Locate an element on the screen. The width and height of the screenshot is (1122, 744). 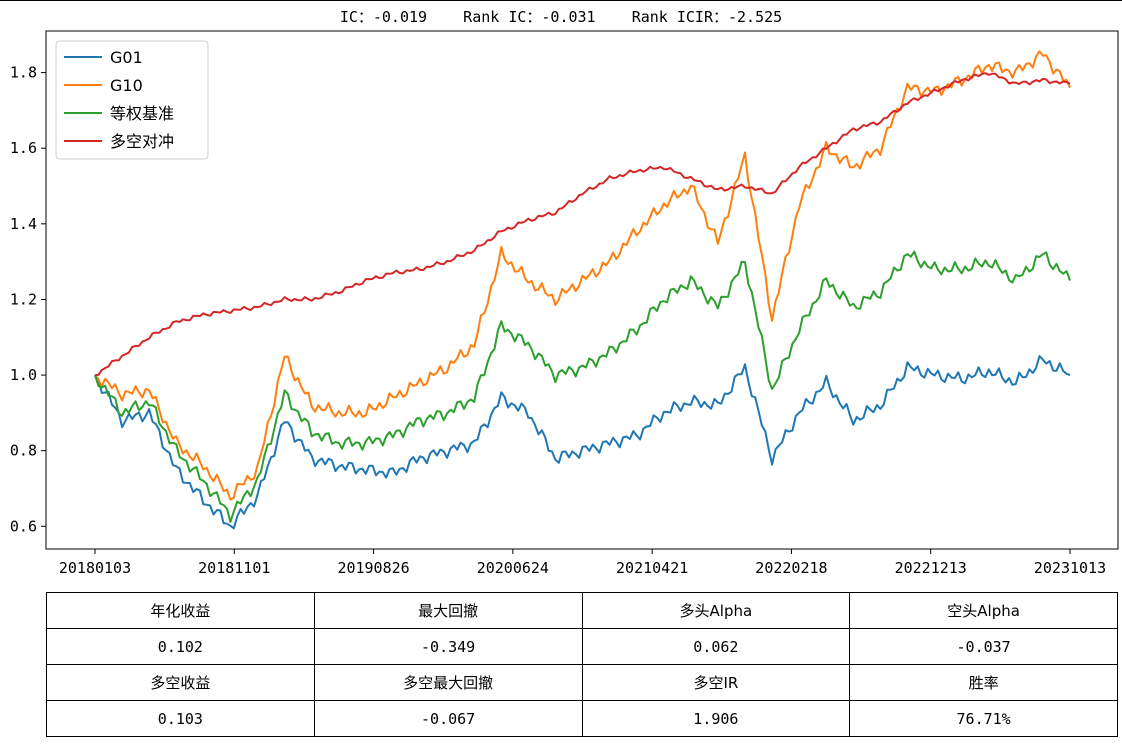
x-tick-label: 20210421 is located at coordinates (652, 568).